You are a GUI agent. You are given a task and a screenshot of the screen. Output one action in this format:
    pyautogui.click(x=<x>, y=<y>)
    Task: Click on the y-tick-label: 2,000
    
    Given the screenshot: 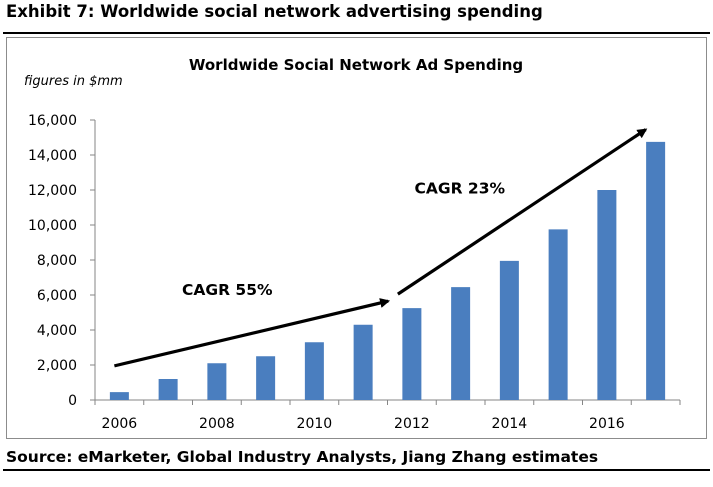 What is the action you would take?
    pyautogui.click(x=57, y=366)
    